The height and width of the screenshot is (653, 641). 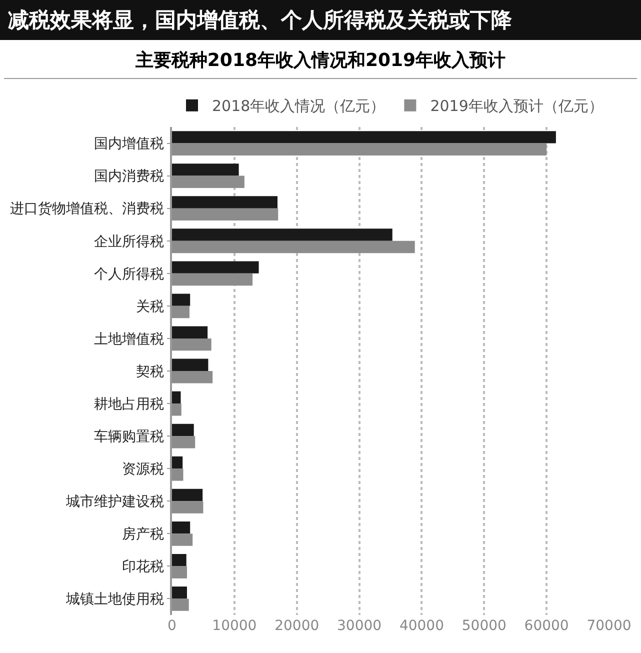 I want to click on x-tick-label: 0, so click(x=172, y=626).